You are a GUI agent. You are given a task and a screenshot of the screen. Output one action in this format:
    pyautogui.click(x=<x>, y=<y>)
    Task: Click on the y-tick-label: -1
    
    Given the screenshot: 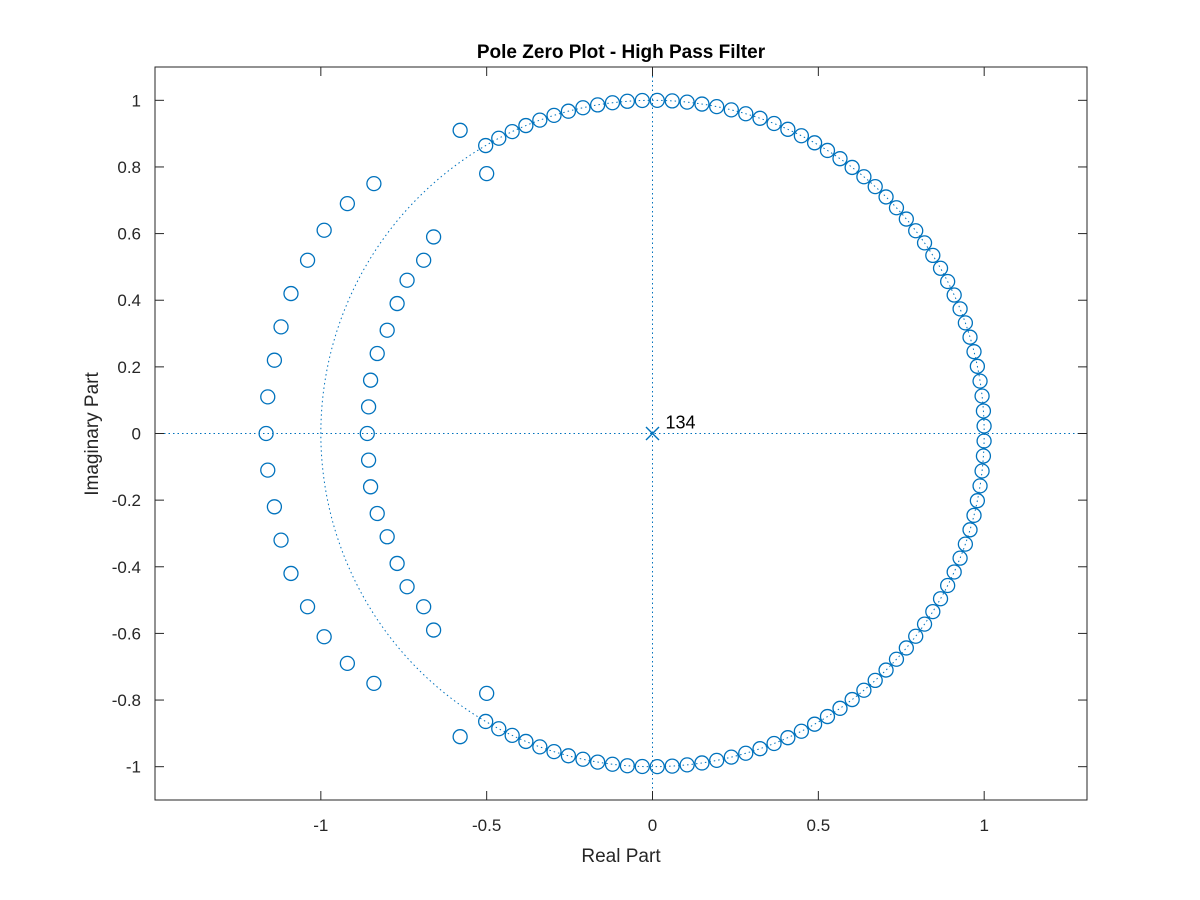 What is the action you would take?
    pyautogui.click(x=133, y=767)
    